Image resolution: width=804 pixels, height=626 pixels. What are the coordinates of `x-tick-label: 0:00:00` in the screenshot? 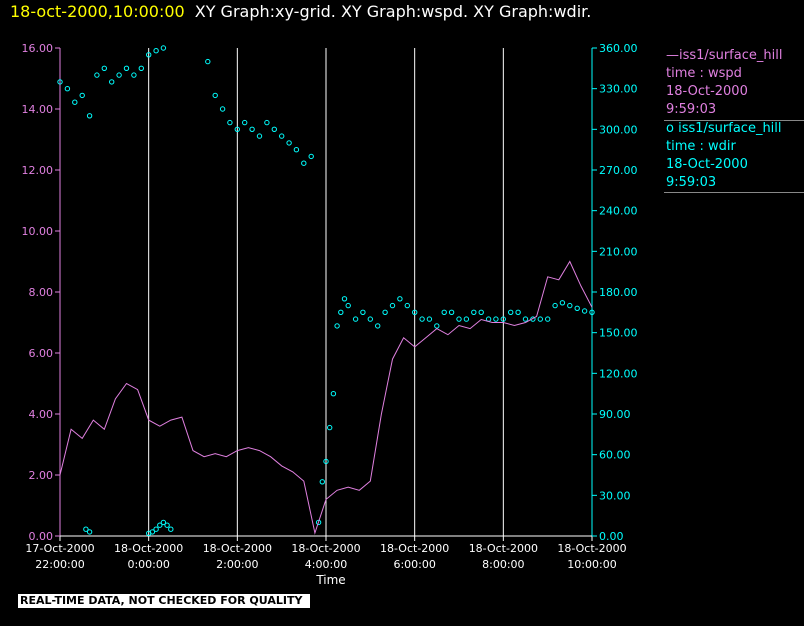 It's located at (148, 564).